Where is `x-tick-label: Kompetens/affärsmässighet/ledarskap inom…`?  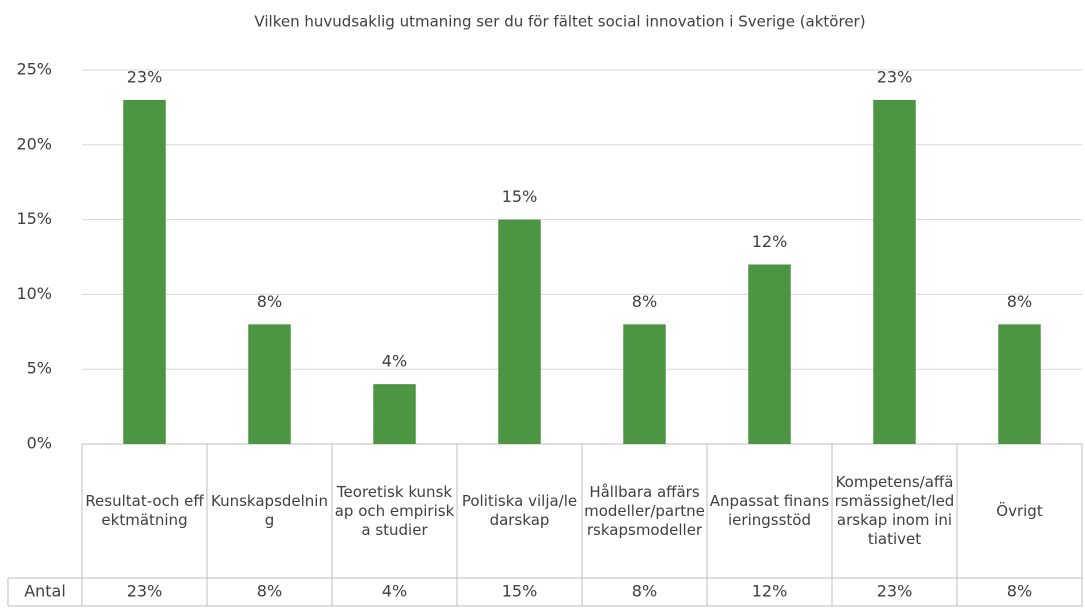
x-tick-label: Kompetens/affärsmässighet/ledarskap inom… is located at coordinates (894, 510).